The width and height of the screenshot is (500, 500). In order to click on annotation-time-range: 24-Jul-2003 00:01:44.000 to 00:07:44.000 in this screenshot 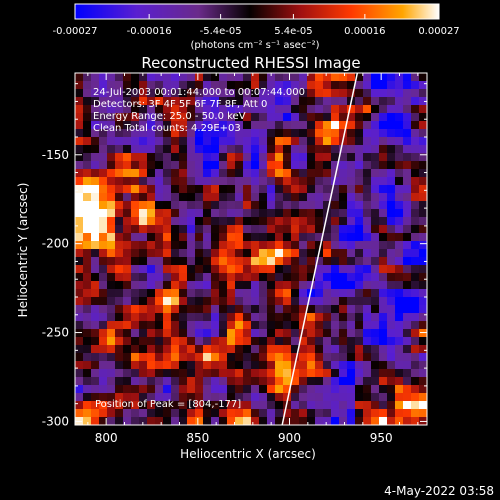, I will do `click(199, 92)`.